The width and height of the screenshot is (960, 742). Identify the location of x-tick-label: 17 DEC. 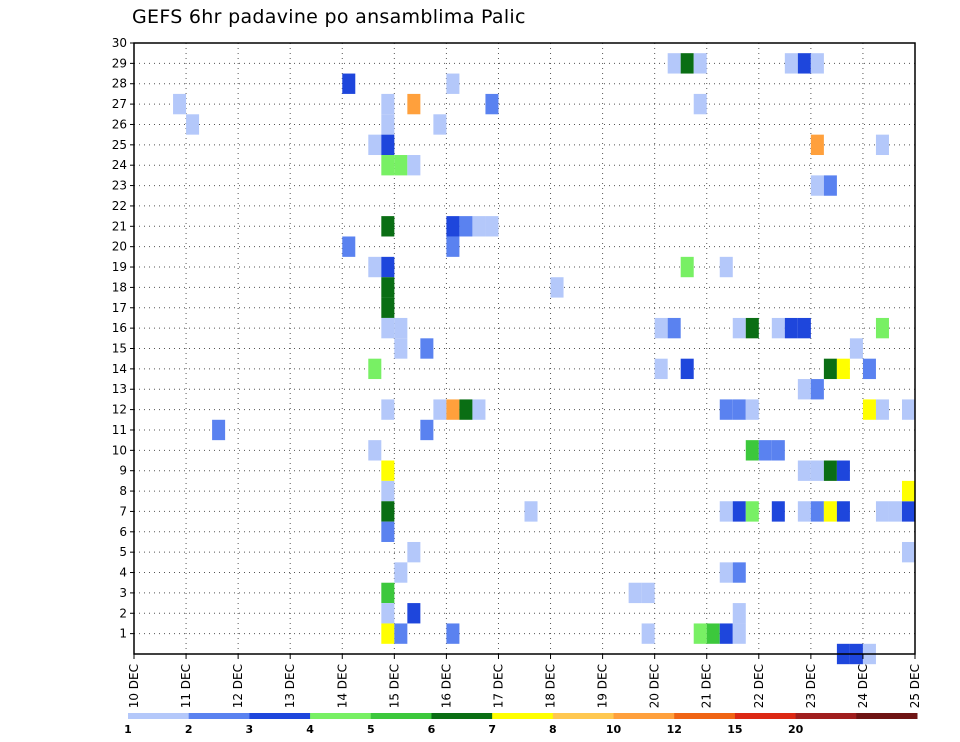
(498, 686).